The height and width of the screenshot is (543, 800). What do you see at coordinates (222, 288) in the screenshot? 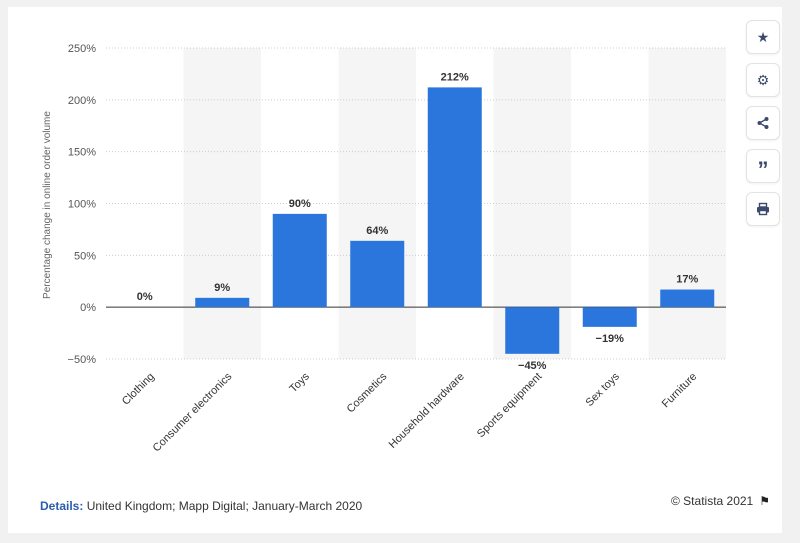
I see `data-label: 9%` at bounding box center [222, 288].